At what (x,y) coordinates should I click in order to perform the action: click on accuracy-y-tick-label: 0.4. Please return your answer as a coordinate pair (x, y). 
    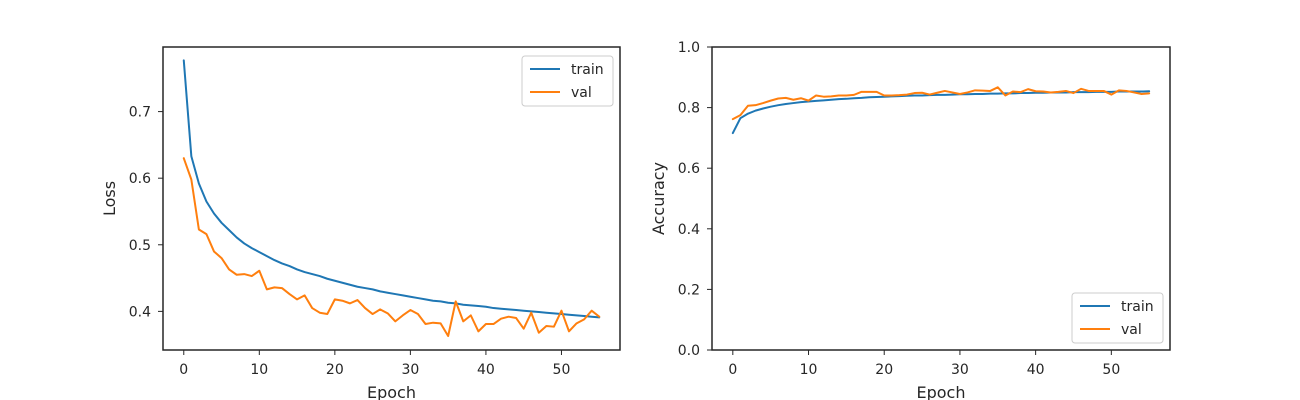
    Looking at the image, I should click on (689, 230).